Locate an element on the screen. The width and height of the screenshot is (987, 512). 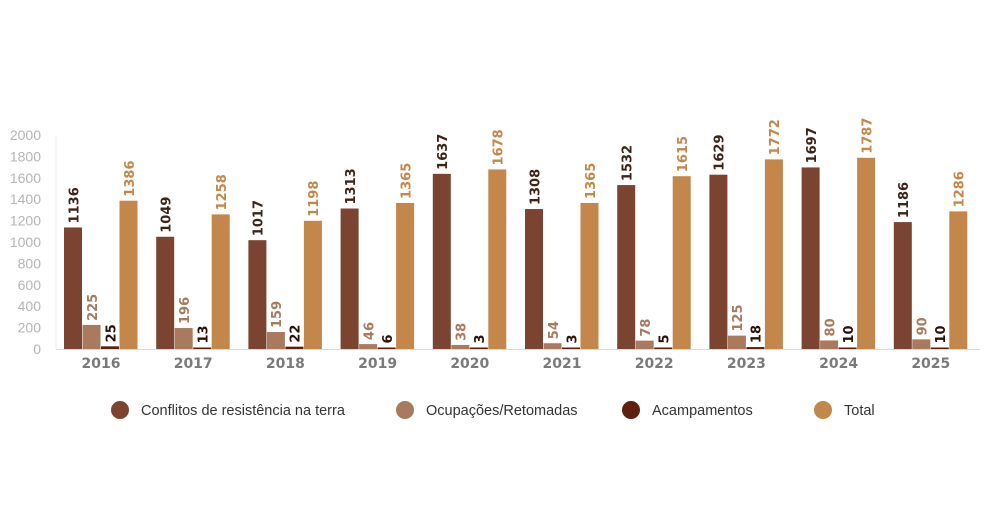
y-tick-label: 1400 is located at coordinates (25, 199).